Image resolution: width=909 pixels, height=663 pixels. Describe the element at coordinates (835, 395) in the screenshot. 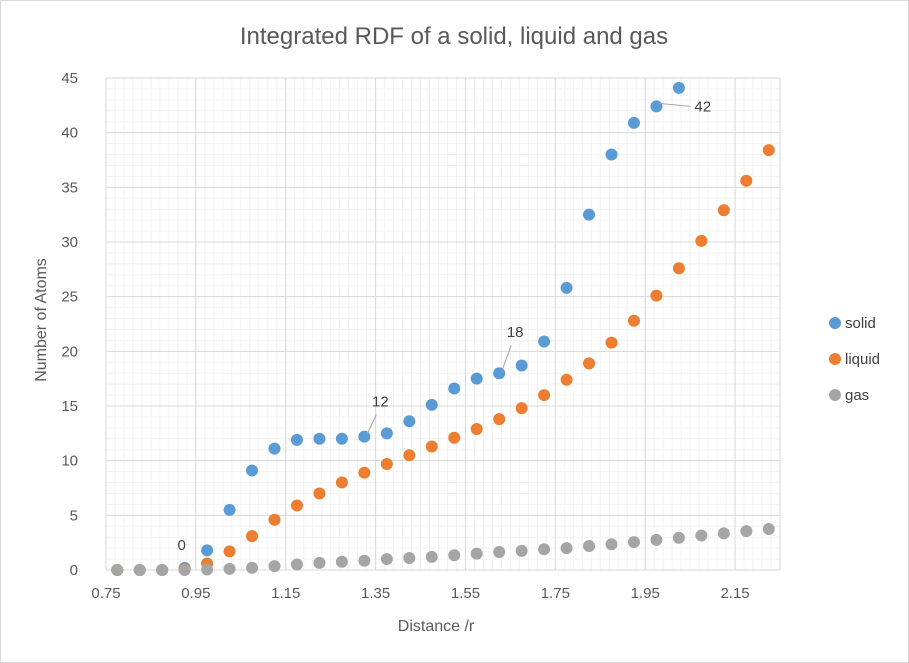

I see `legend-marker-gas` at that location.